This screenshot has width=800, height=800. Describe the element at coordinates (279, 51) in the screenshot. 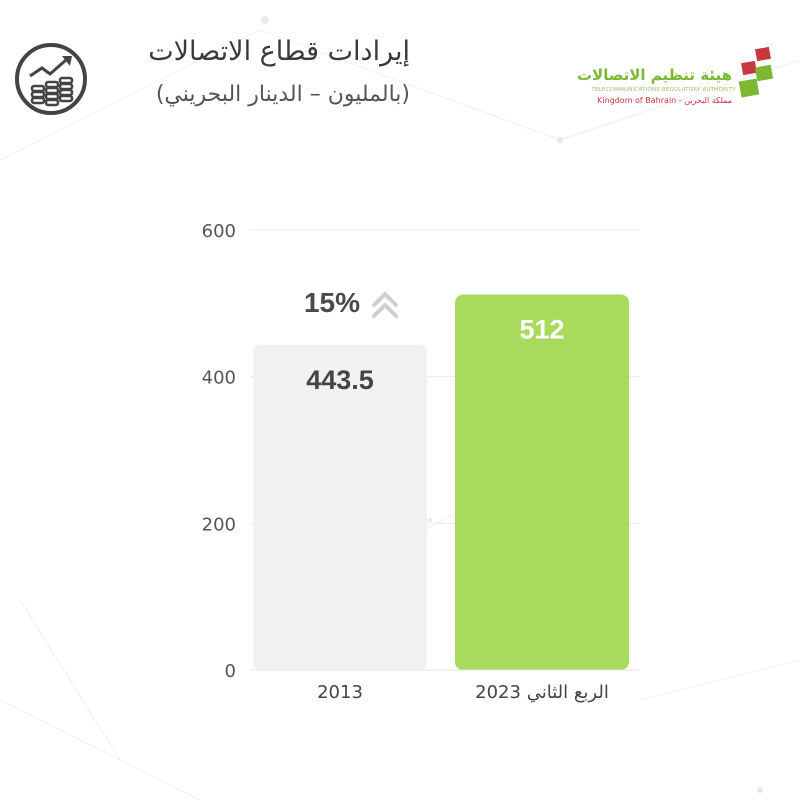

I see `page-title: إيرادات قطاع الاتصالات` at that location.